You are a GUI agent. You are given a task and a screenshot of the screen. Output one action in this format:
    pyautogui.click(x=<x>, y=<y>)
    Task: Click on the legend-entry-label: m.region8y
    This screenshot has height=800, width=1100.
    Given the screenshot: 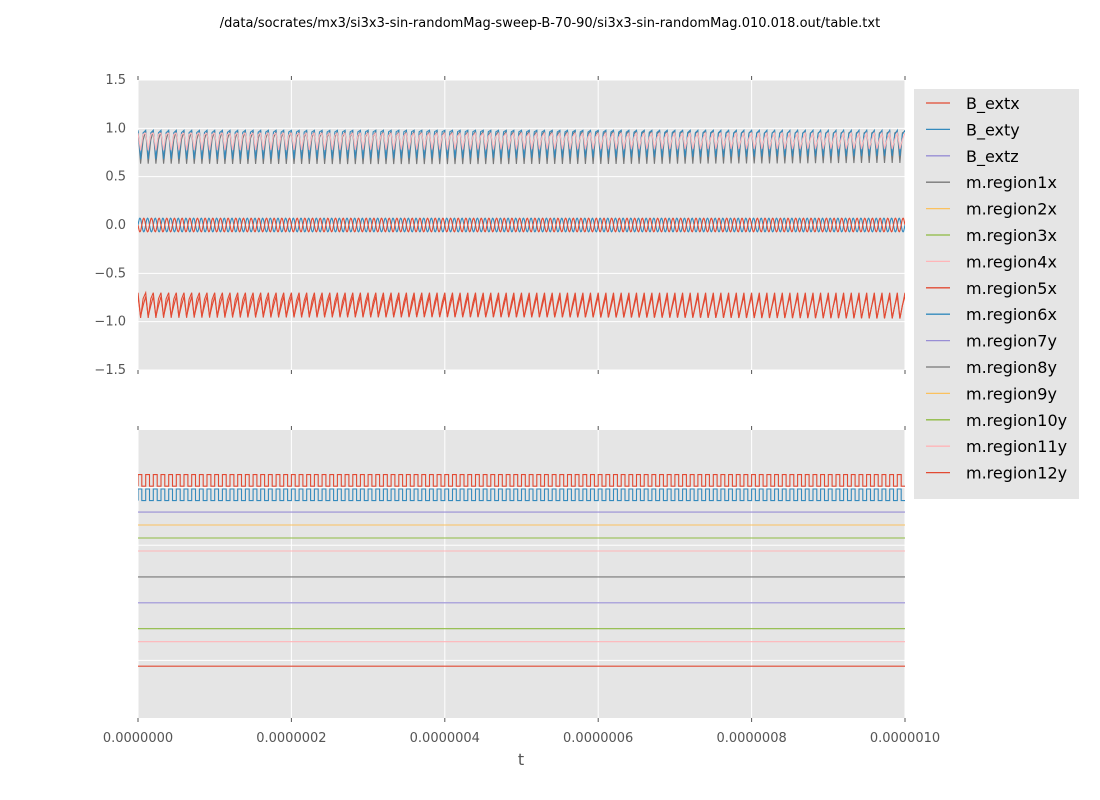 What is the action you would take?
    pyautogui.click(x=1011, y=367)
    